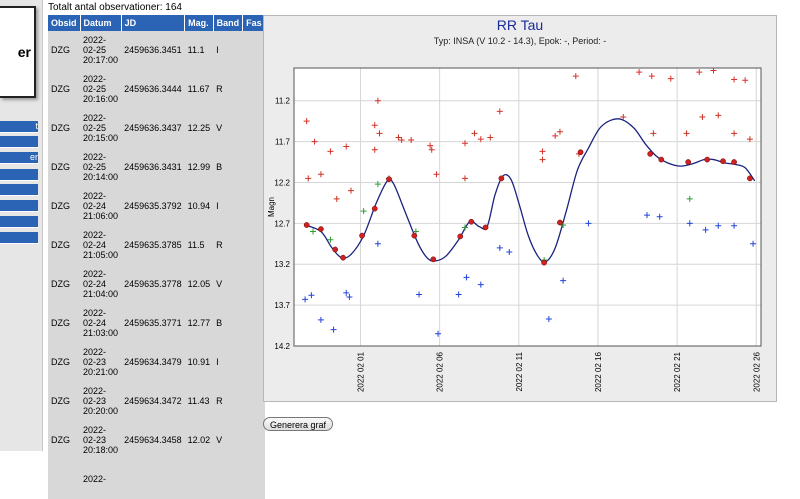  I want to click on cell-date: 2022- 02-25 20:15:00, so click(101, 128).